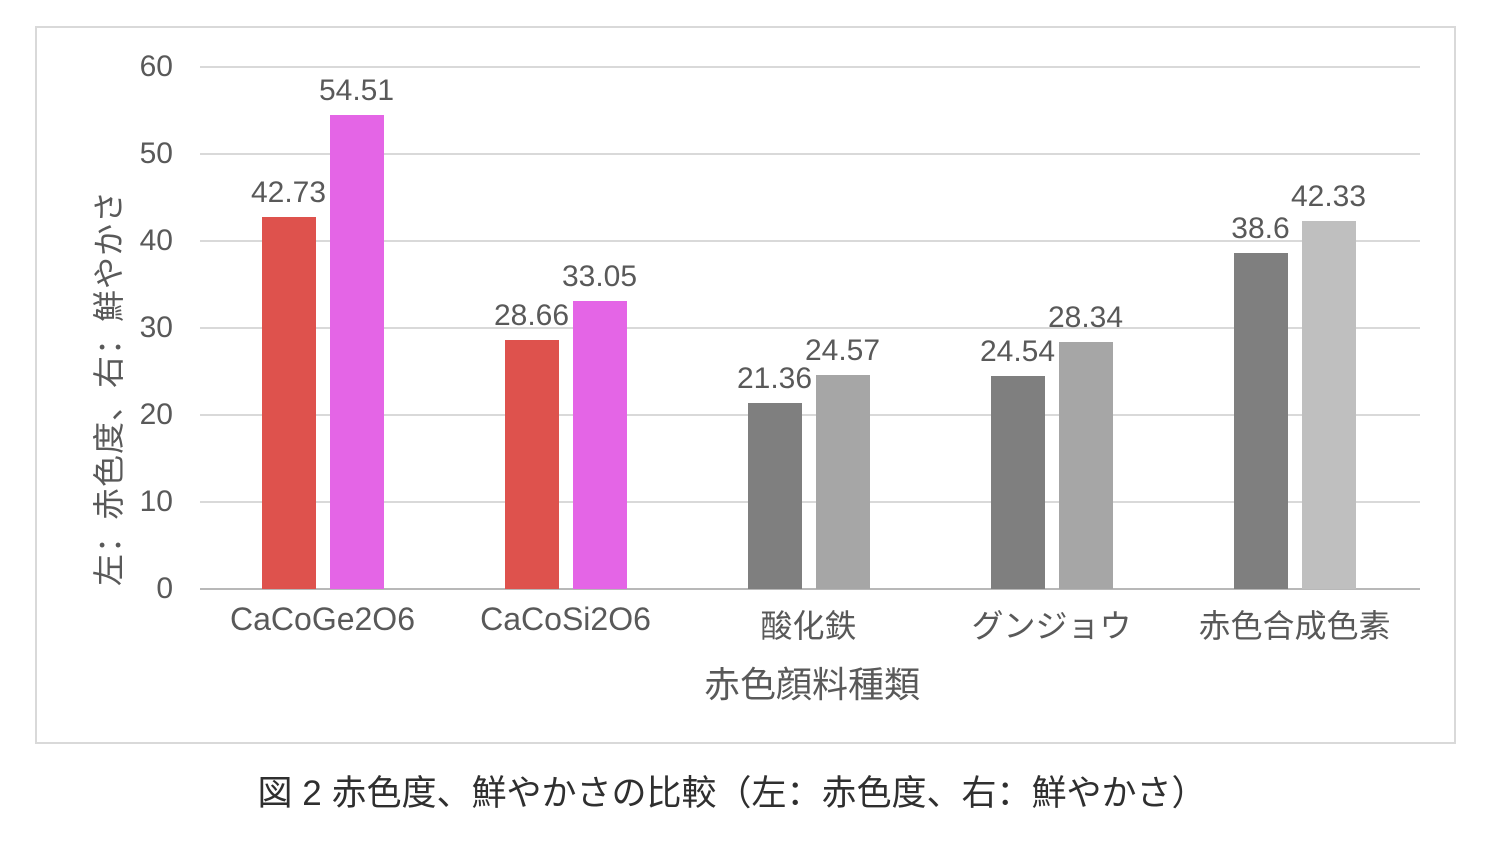 This screenshot has height=842, width=1494. I want to click on y-tick-label-20: 20, so click(156, 414).